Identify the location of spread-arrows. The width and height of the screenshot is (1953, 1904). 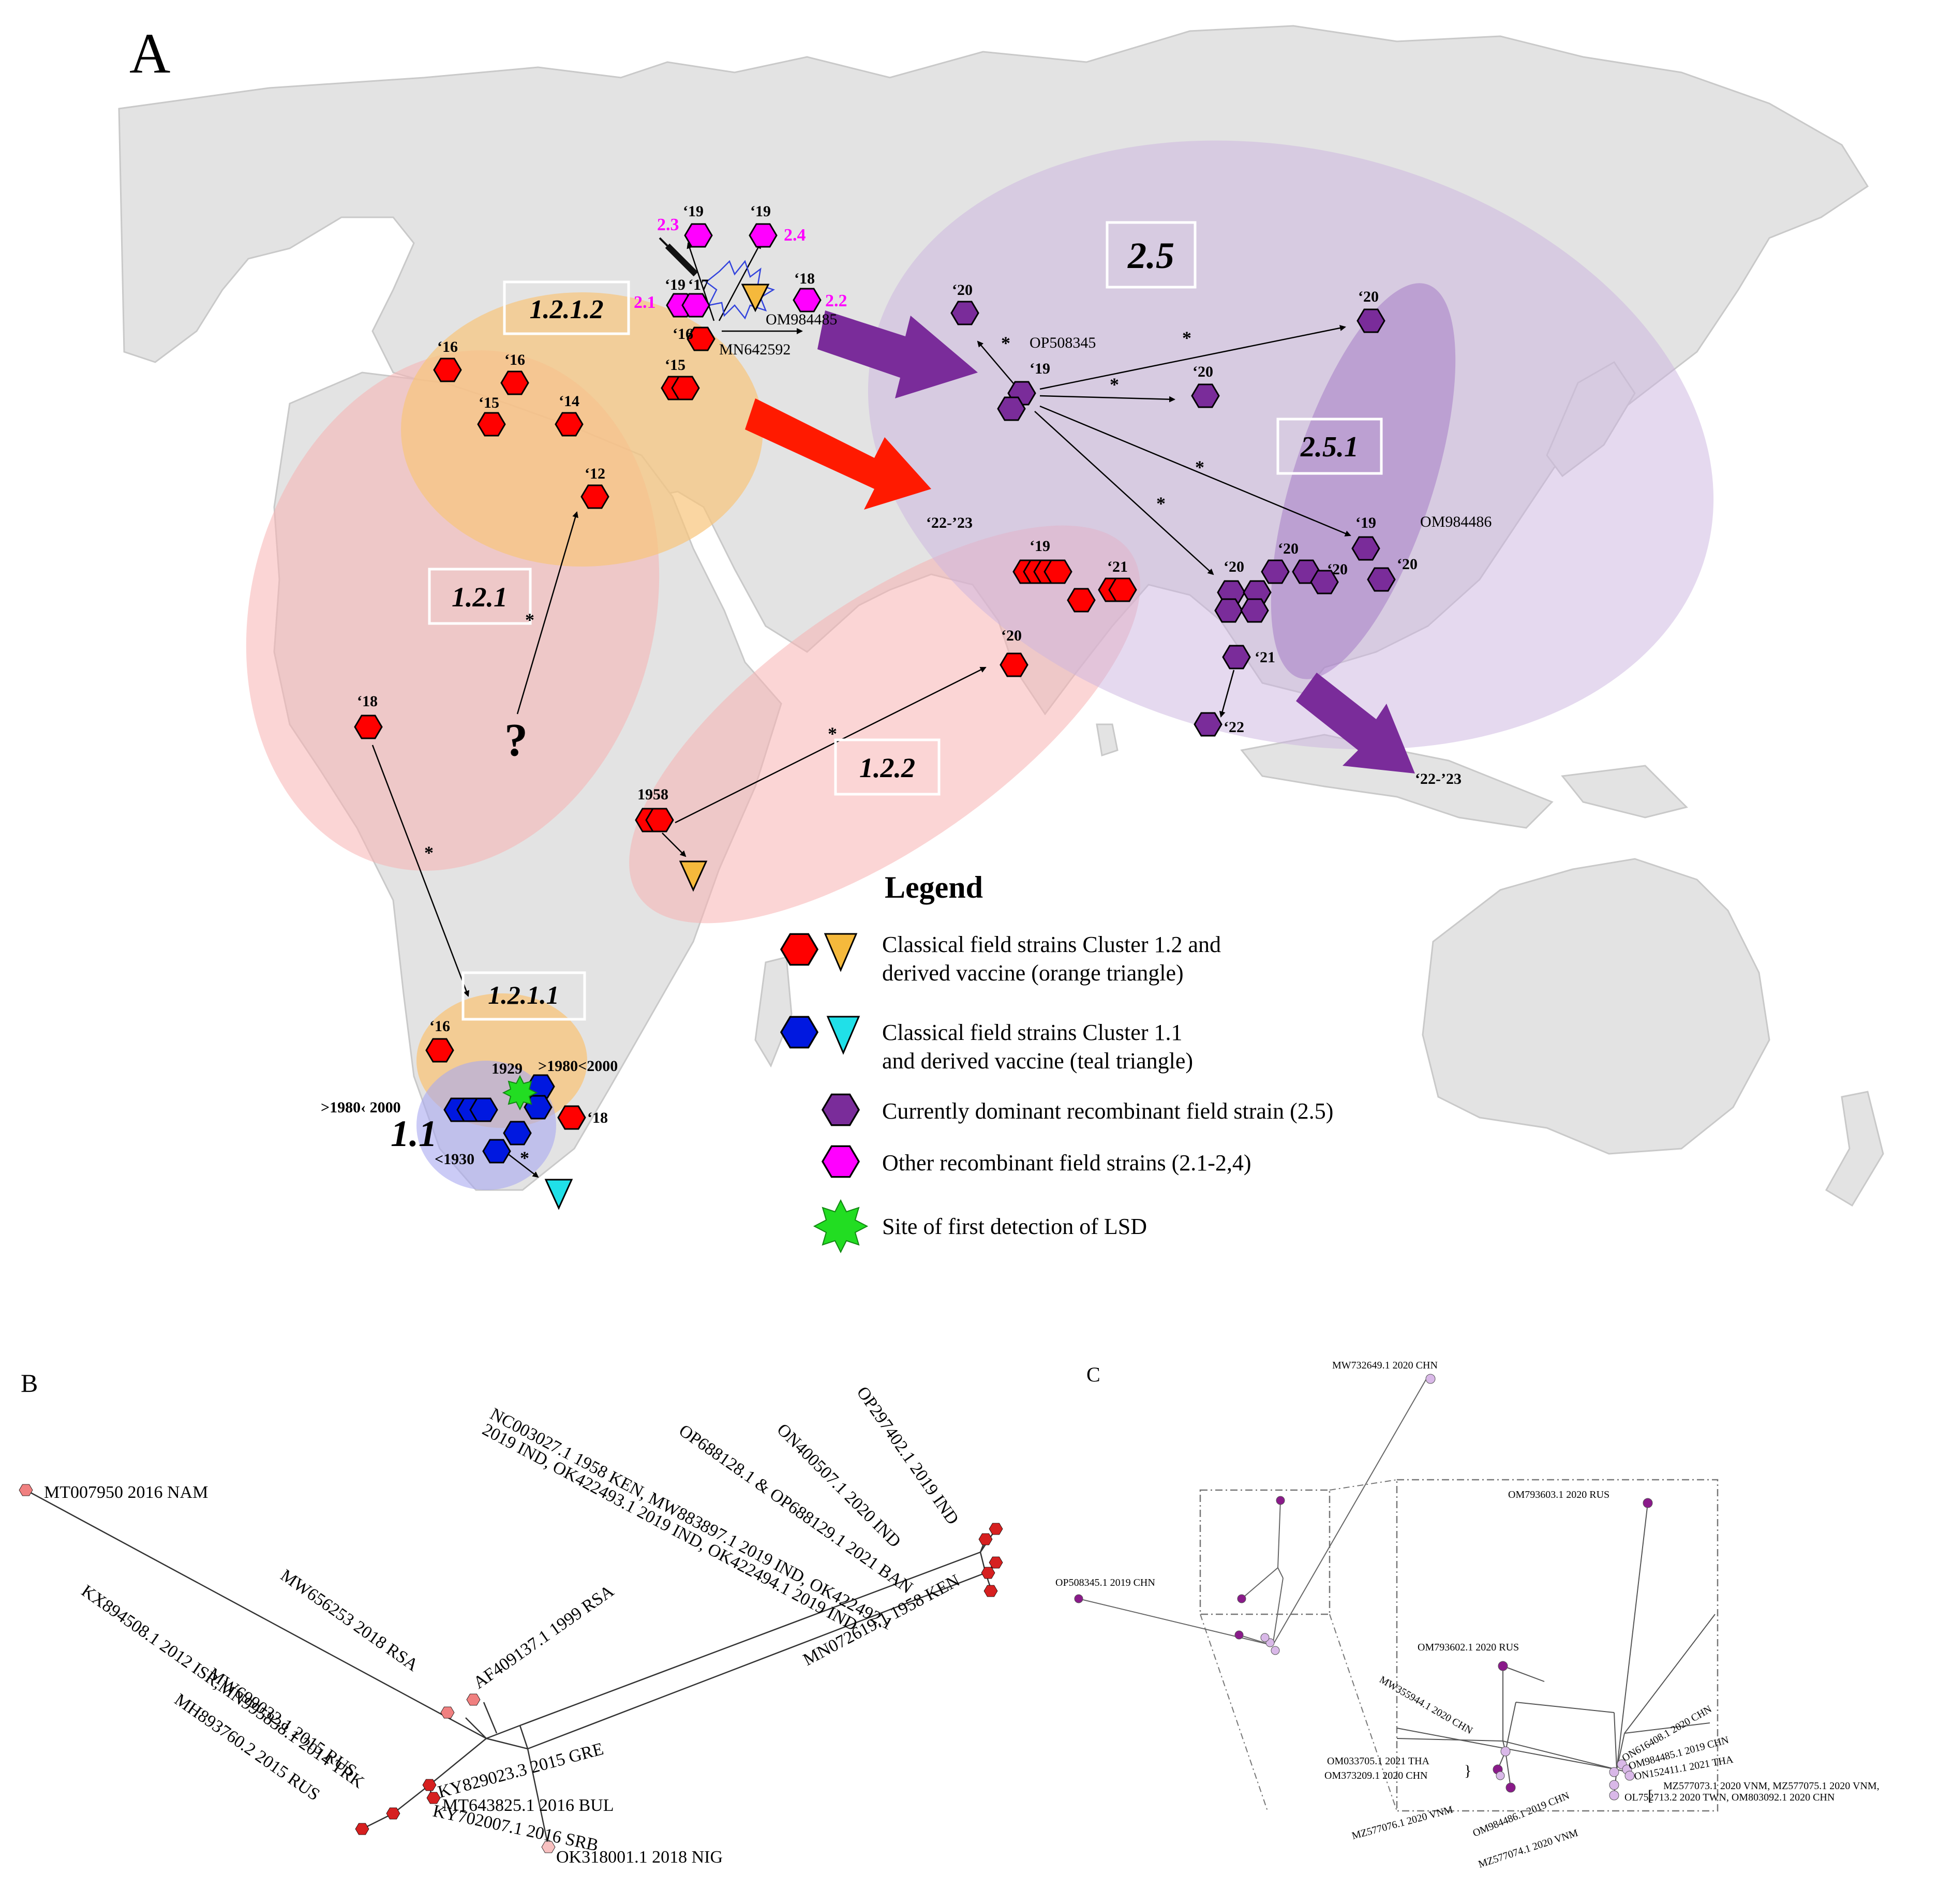
(1080, 542).